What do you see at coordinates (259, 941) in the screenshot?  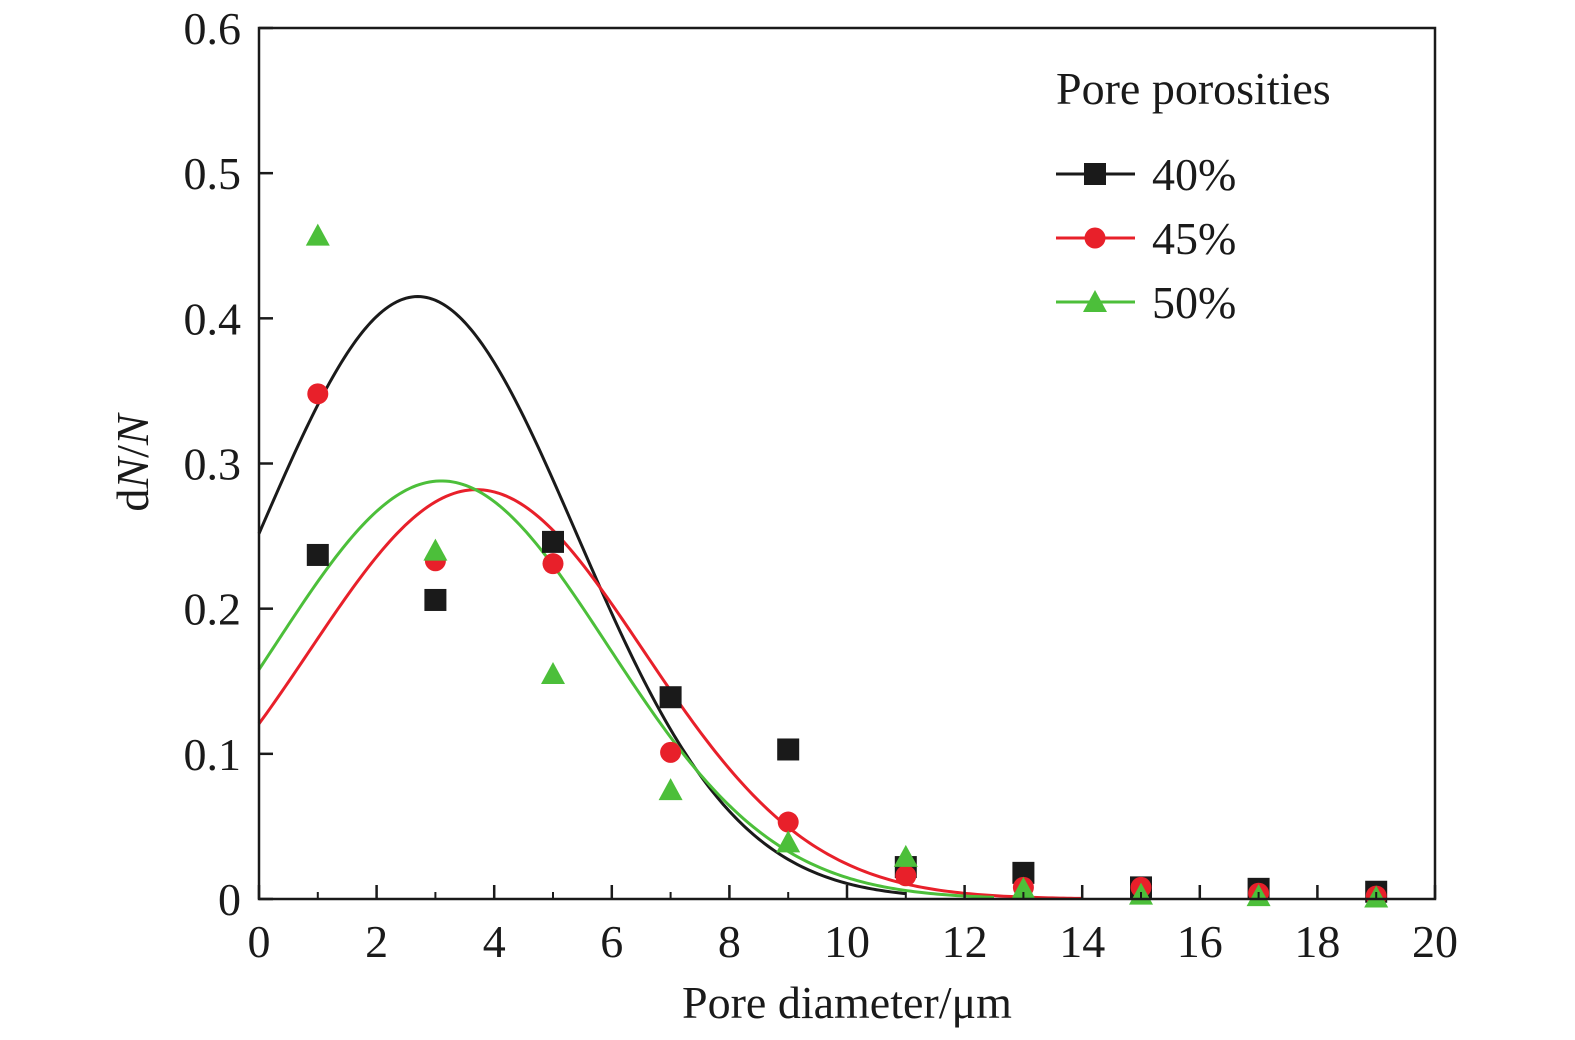 I see `x-tick-label: 0` at bounding box center [259, 941].